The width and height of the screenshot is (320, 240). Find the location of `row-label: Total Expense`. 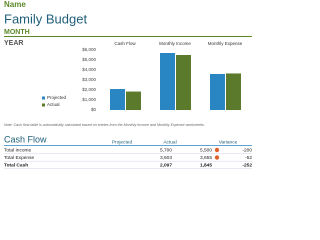

row-label: Total Expense is located at coordinates (19, 158).